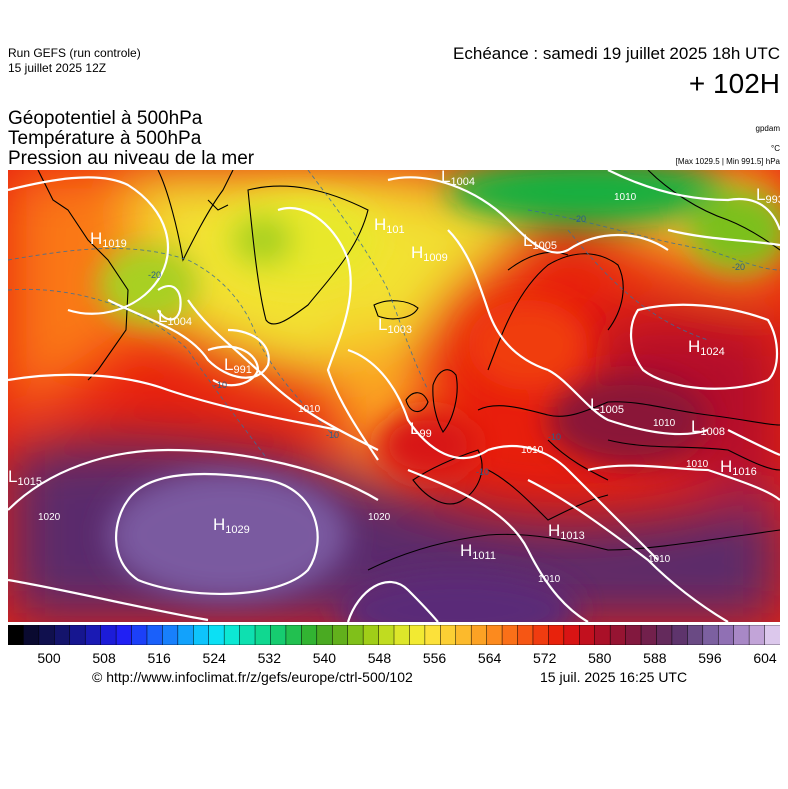  What do you see at coordinates (655, 658) in the screenshot?
I see `colorbar-tick-label: 588` at bounding box center [655, 658].